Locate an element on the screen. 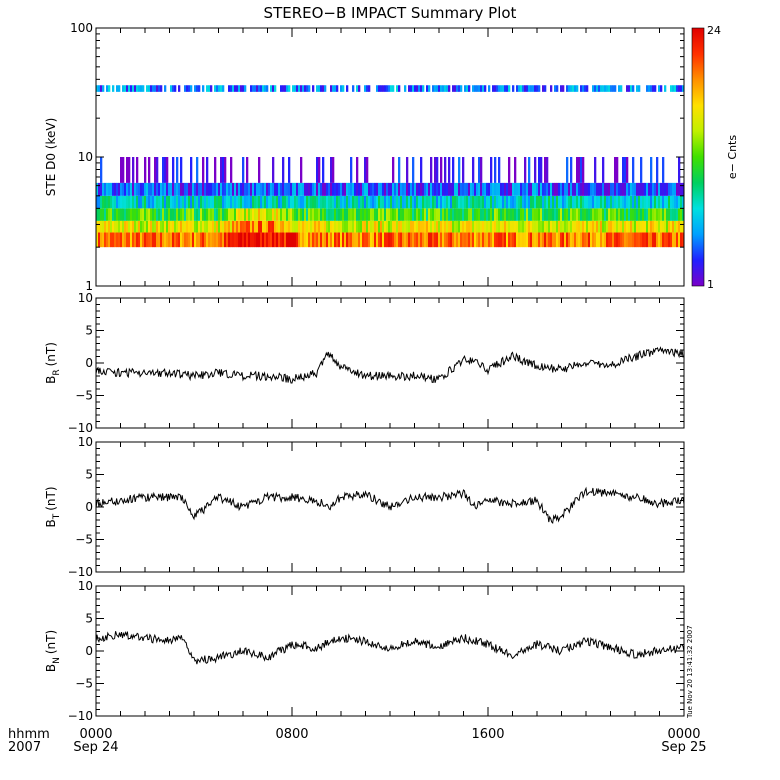 The image size is (780, 780). y-axis-label: BT(nT) is located at coordinates (53, 506).